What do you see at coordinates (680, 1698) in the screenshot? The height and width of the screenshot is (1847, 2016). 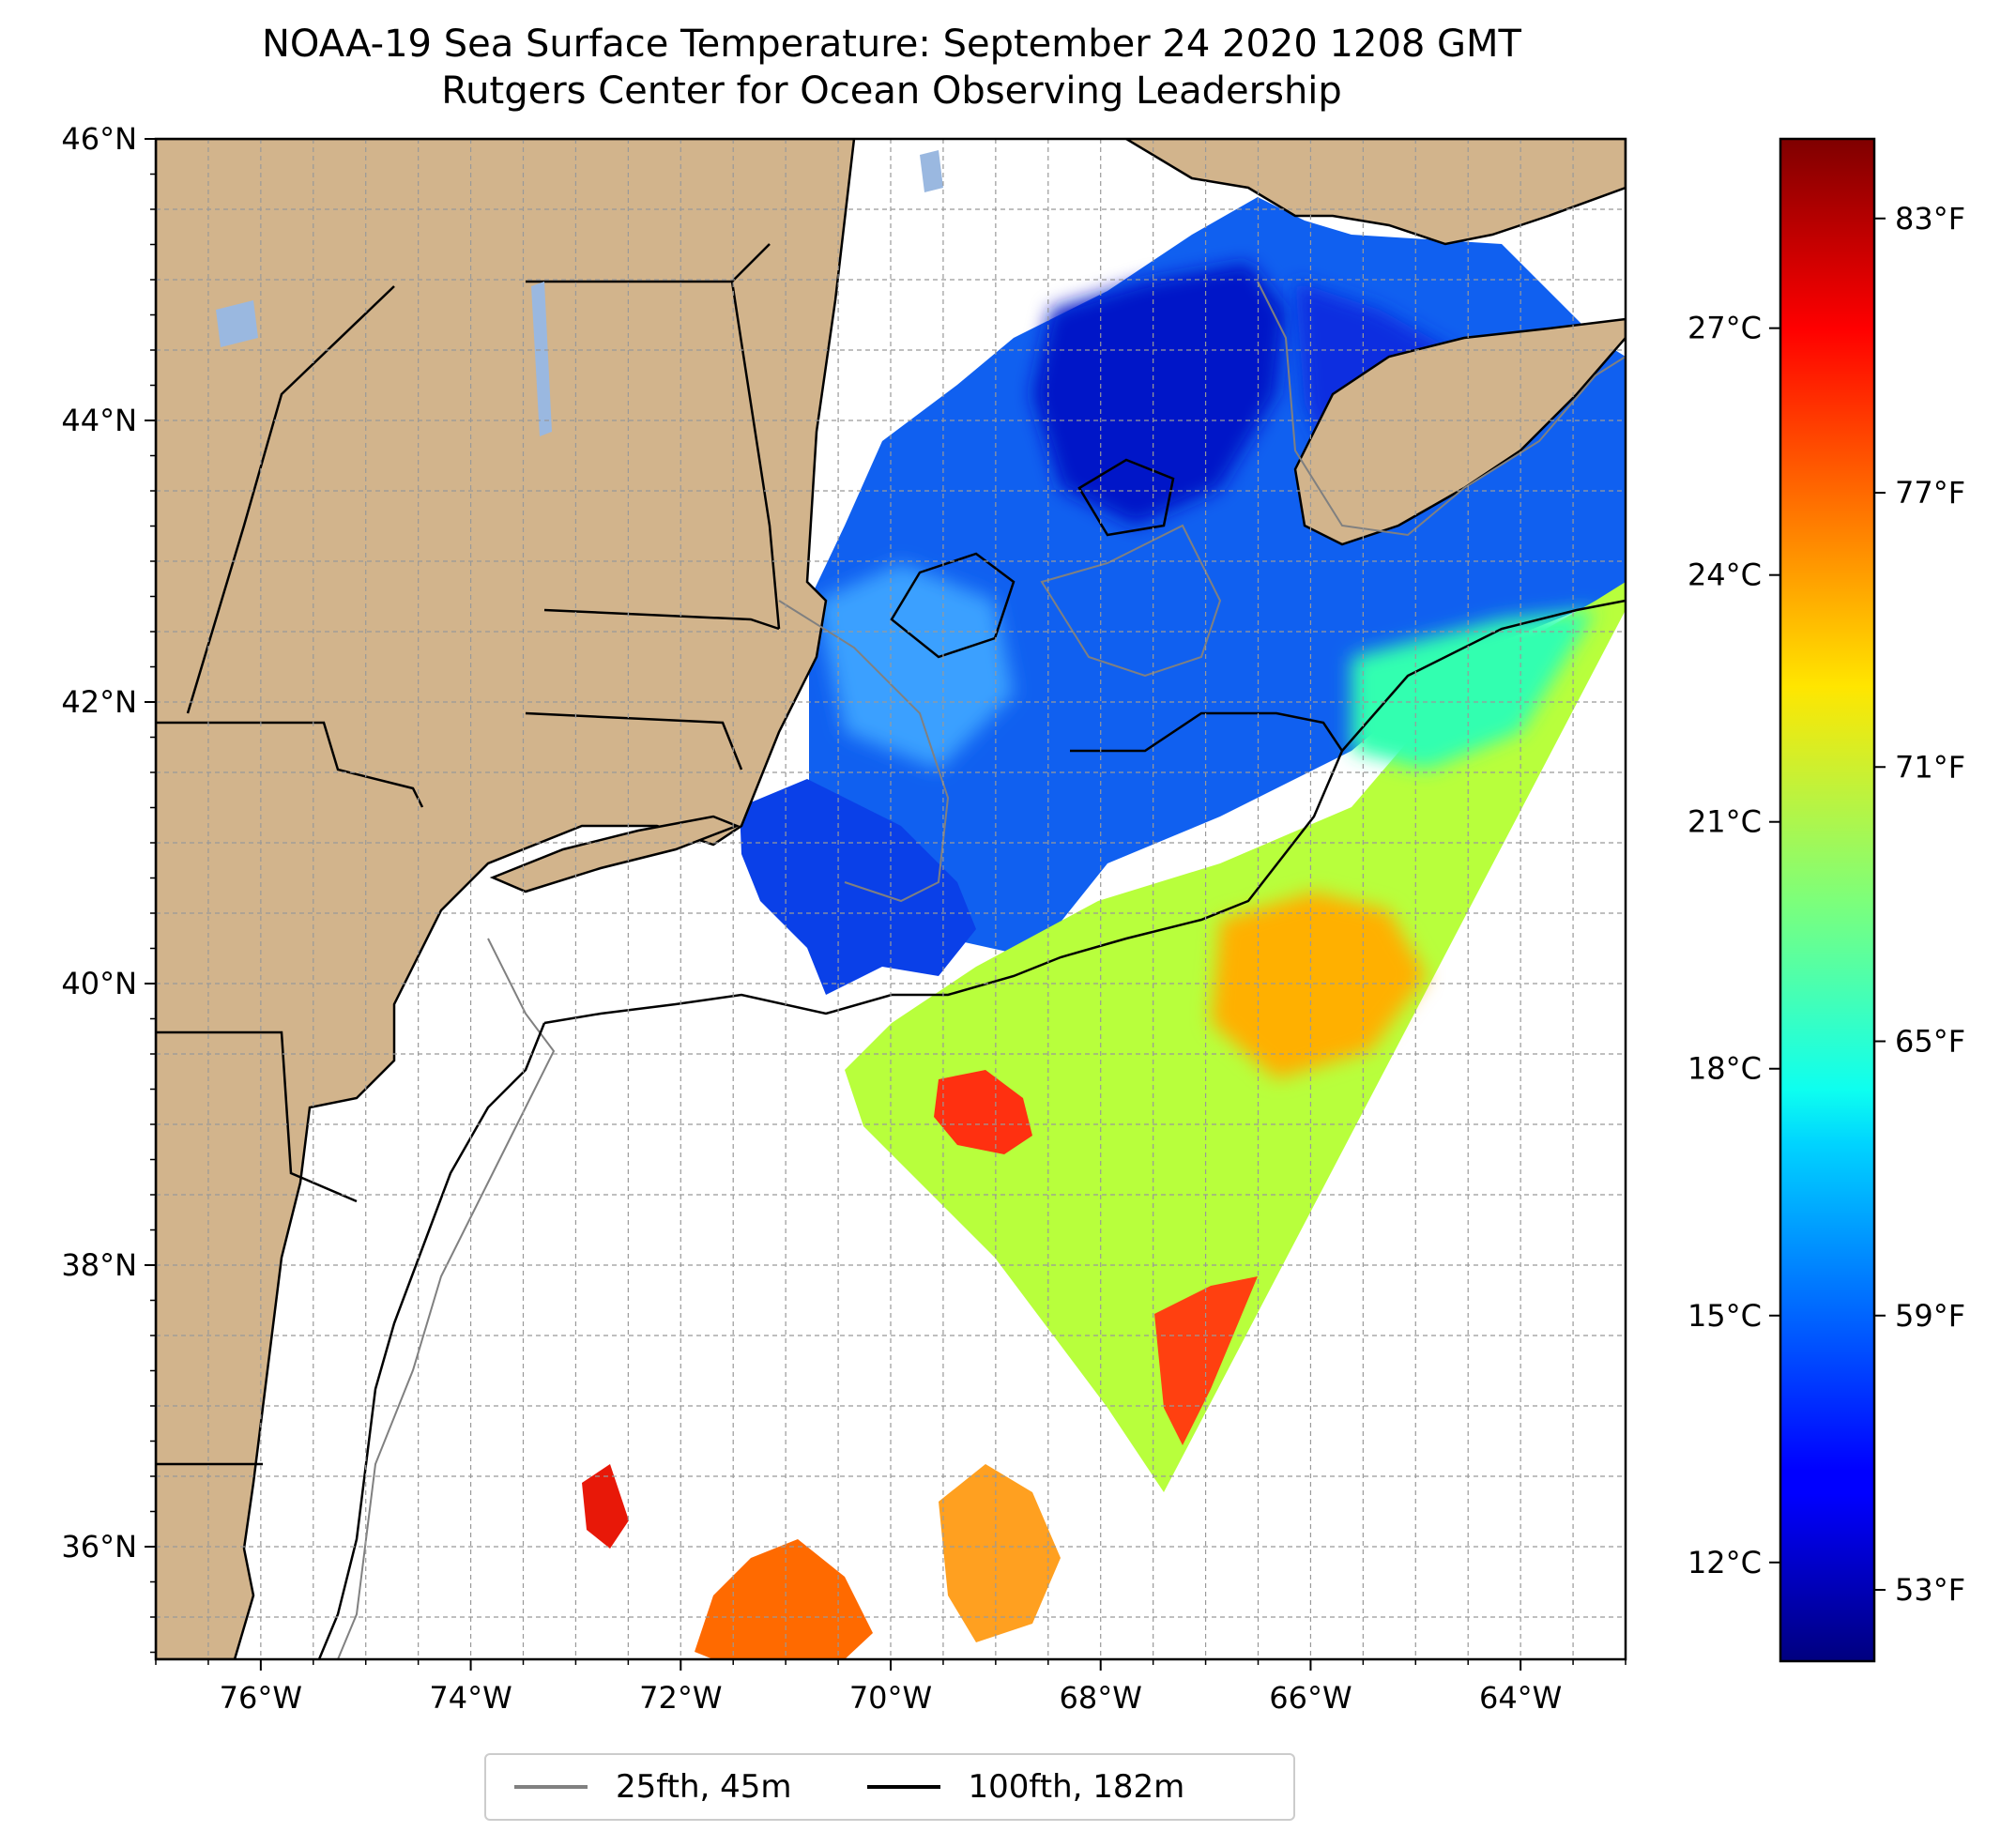 I see `lon-tick-label: 72°W` at bounding box center [680, 1698].